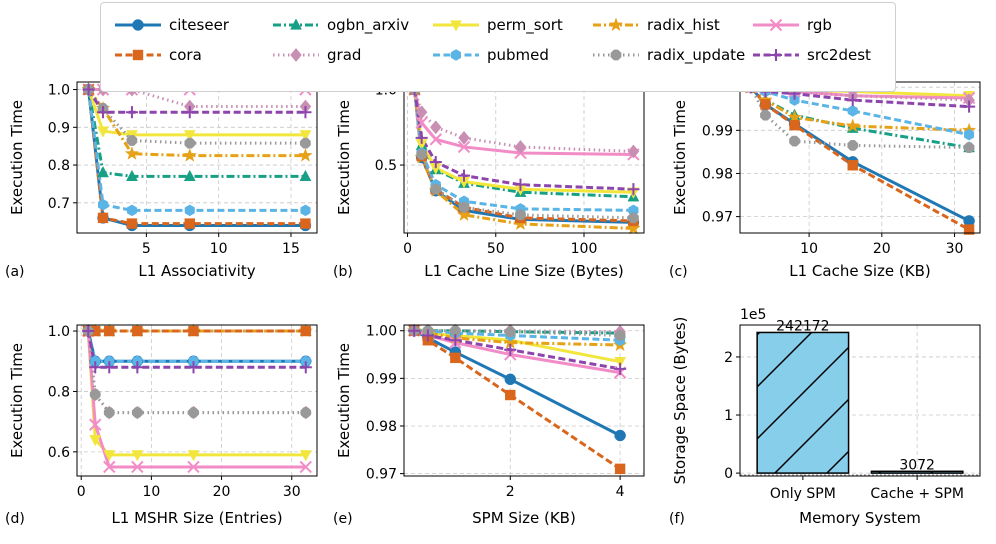  I want to click on plot-frame, so click(860, 400).